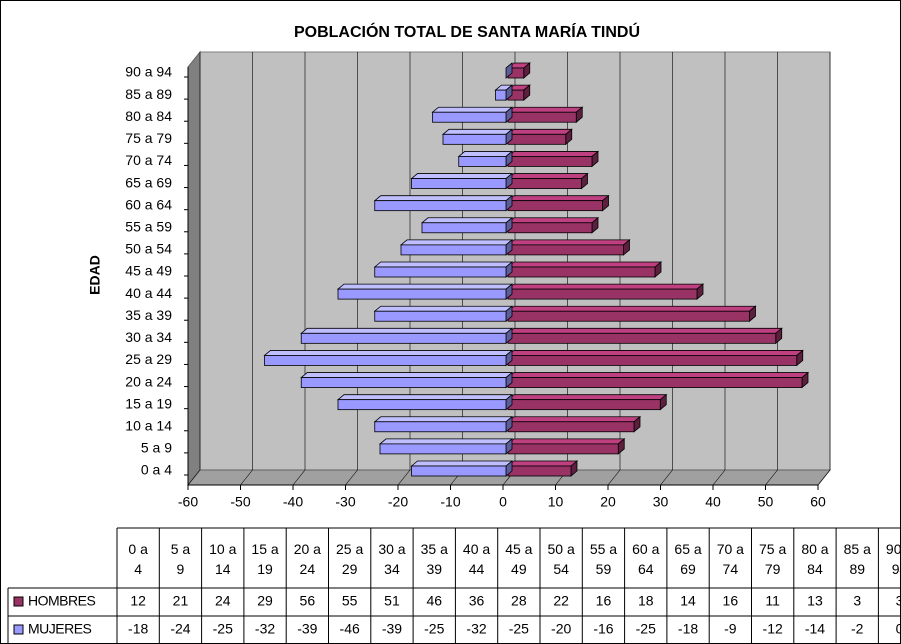  Describe the element at coordinates (434, 601) in the screenshot. I see `table-value: 46` at that location.